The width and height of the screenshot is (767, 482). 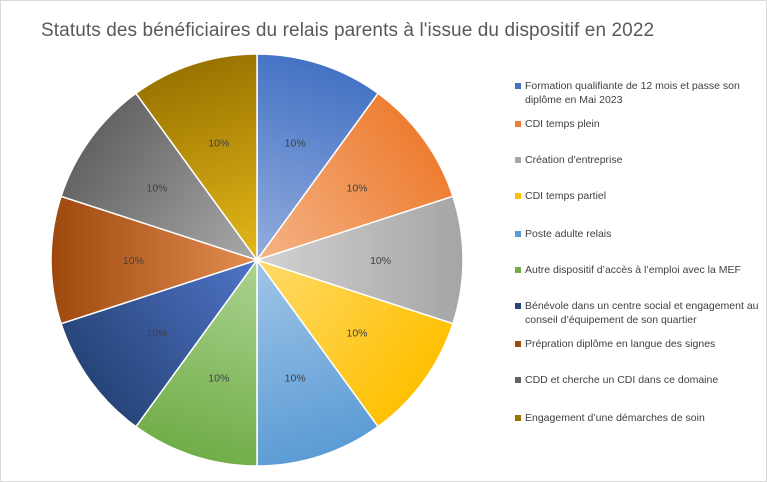 I want to click on legend-item: Création d’entreprise, so click(x=639, y=160).